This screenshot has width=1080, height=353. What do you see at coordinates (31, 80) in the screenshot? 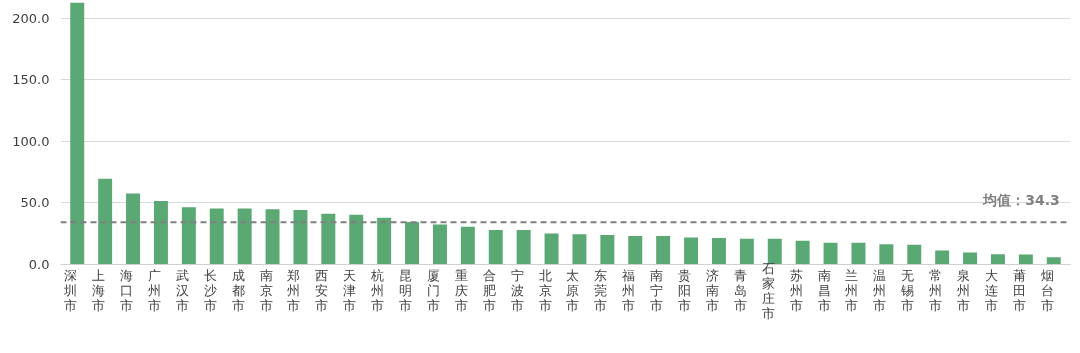
I see `y-tick-label: 150.0` at bounding box center [31, 80].